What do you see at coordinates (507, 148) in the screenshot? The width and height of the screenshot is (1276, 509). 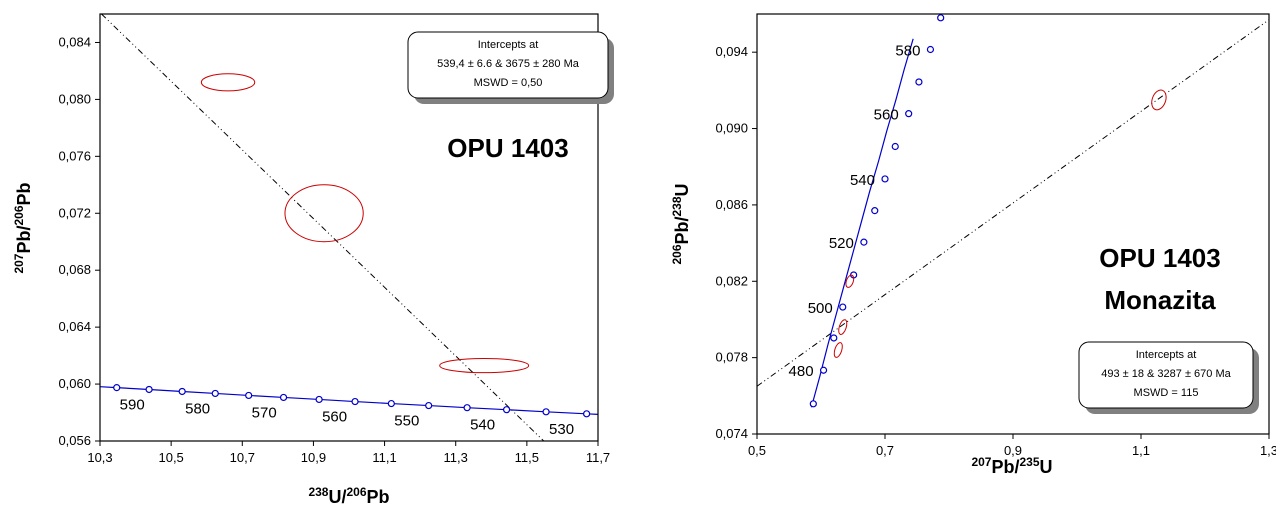 I see `left-chart-title: OPU 1403` at bounding box center [507, 148].